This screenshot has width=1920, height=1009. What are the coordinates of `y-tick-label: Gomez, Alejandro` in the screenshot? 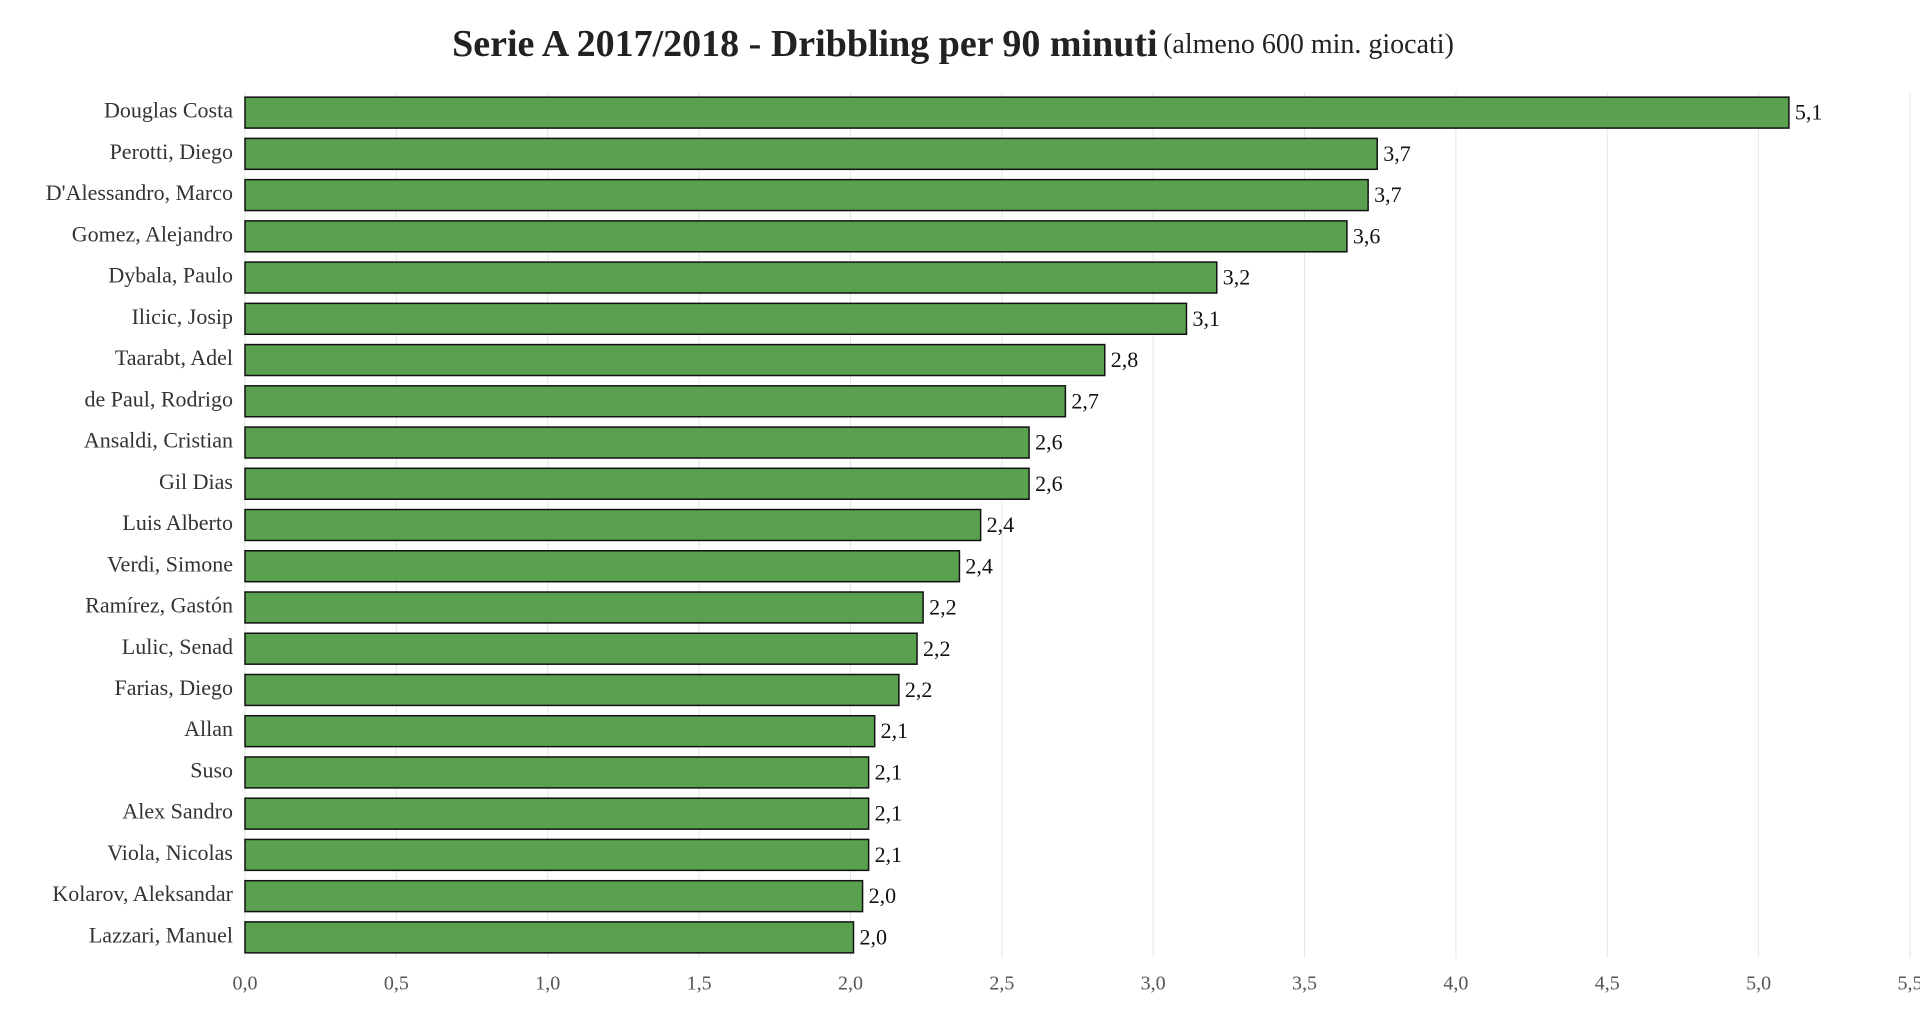 It's located at (152, 233).